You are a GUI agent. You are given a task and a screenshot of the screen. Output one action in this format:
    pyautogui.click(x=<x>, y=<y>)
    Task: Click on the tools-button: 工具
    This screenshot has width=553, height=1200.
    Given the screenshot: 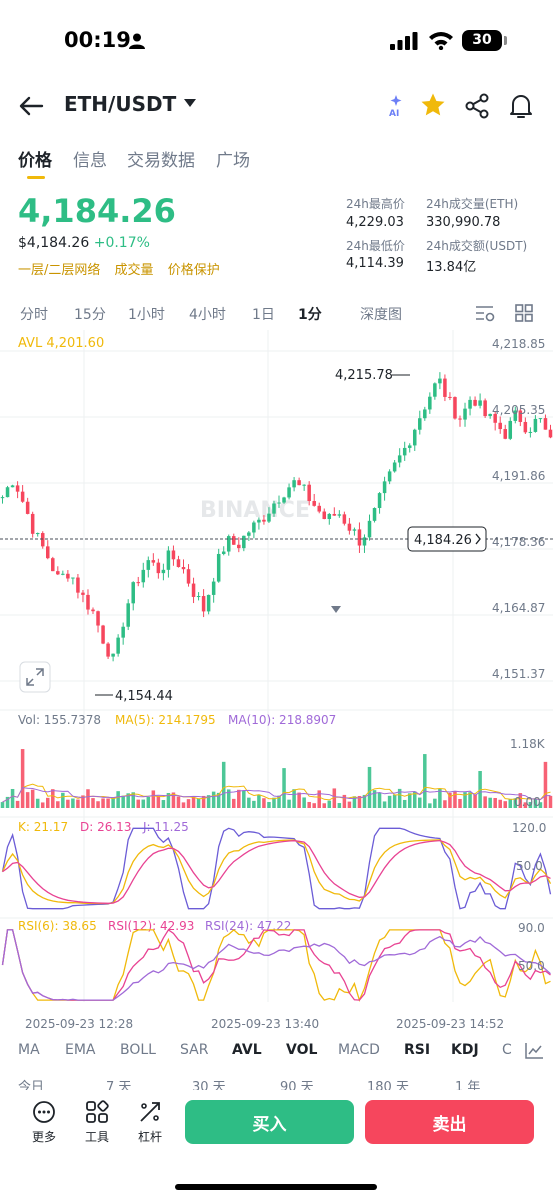 What is the action you would take?
    pyautogui.click(x=97, y=1122)
    